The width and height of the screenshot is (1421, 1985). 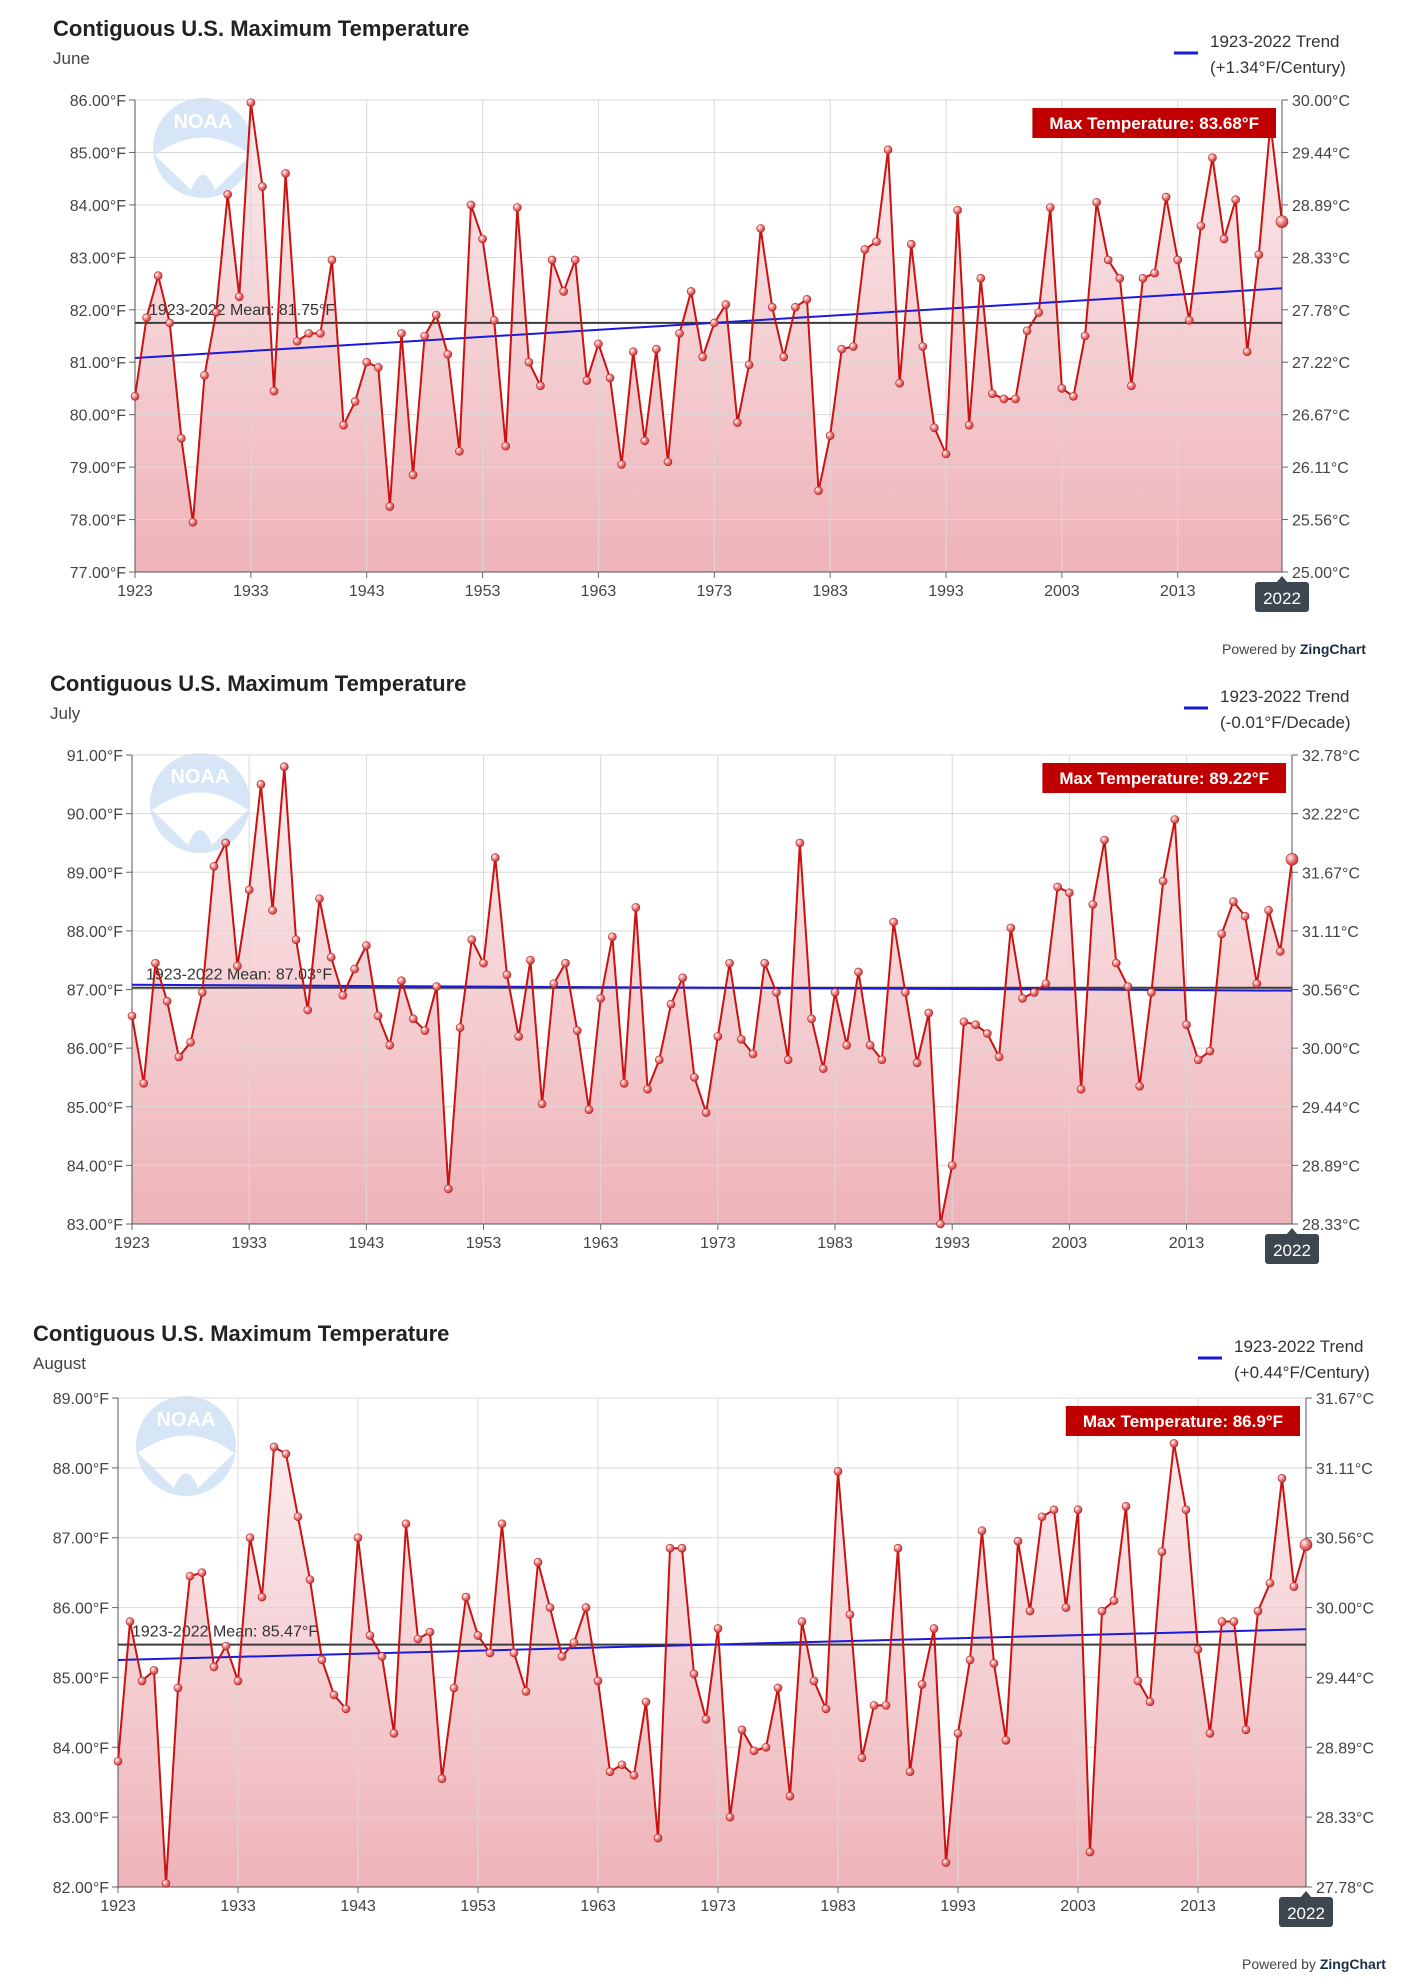 I want to click on mean-label: 1923-2022 Mean: 81.75°F, so click(x=242, y=310).